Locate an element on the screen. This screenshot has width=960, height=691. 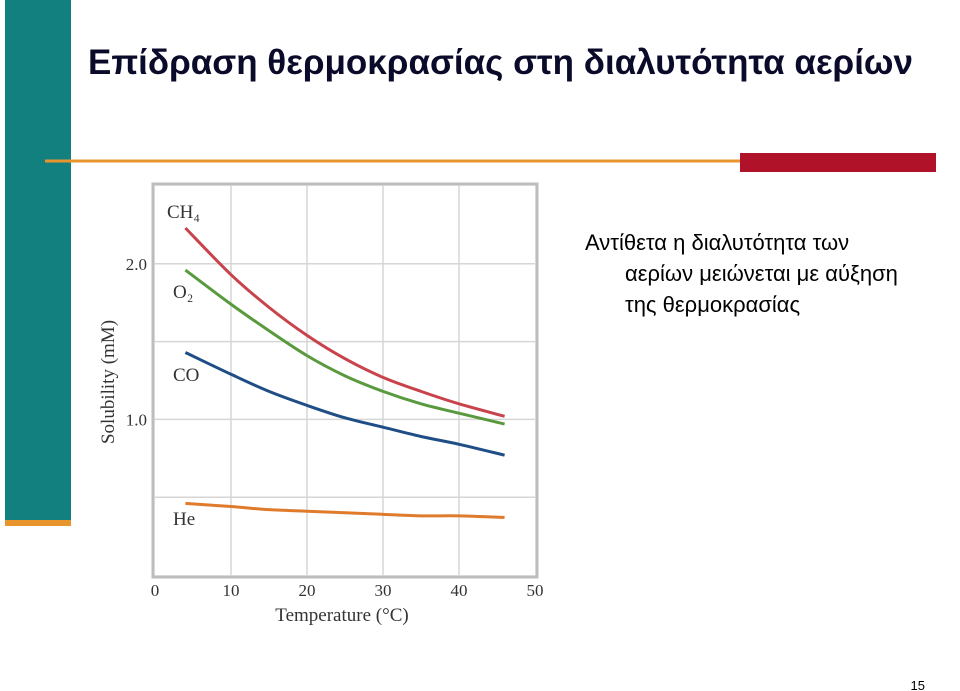
series-label: CH₄ is located at coordinates (183, 212).